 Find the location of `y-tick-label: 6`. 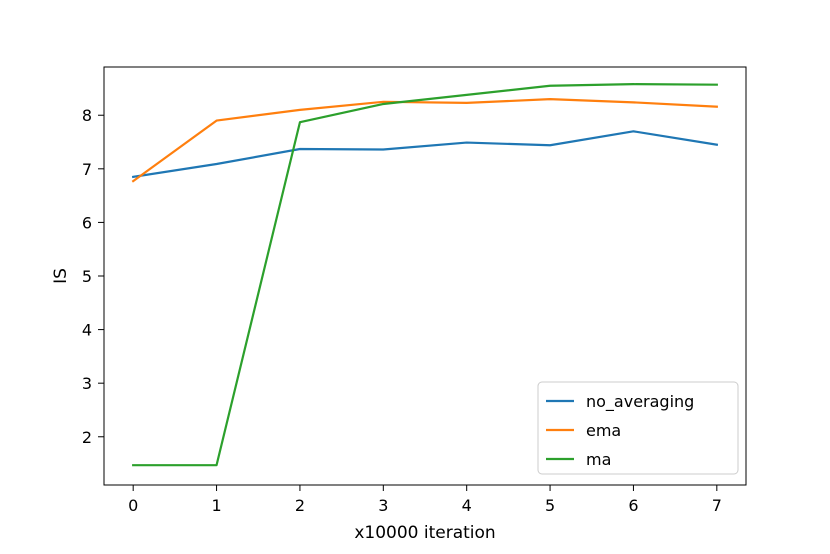

y-tick-label: 6 is located at coordinates (87, 222).